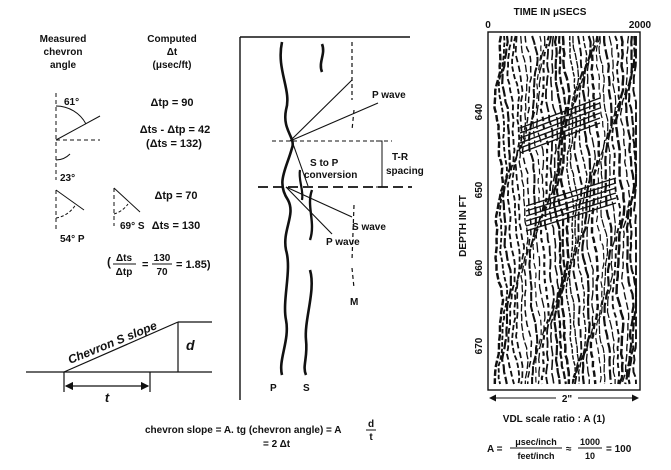 This screenshot has height=470, width=671. Describe the element at coordinates (322, 58) in the screenshot. I see `s-trace-top` at that location.